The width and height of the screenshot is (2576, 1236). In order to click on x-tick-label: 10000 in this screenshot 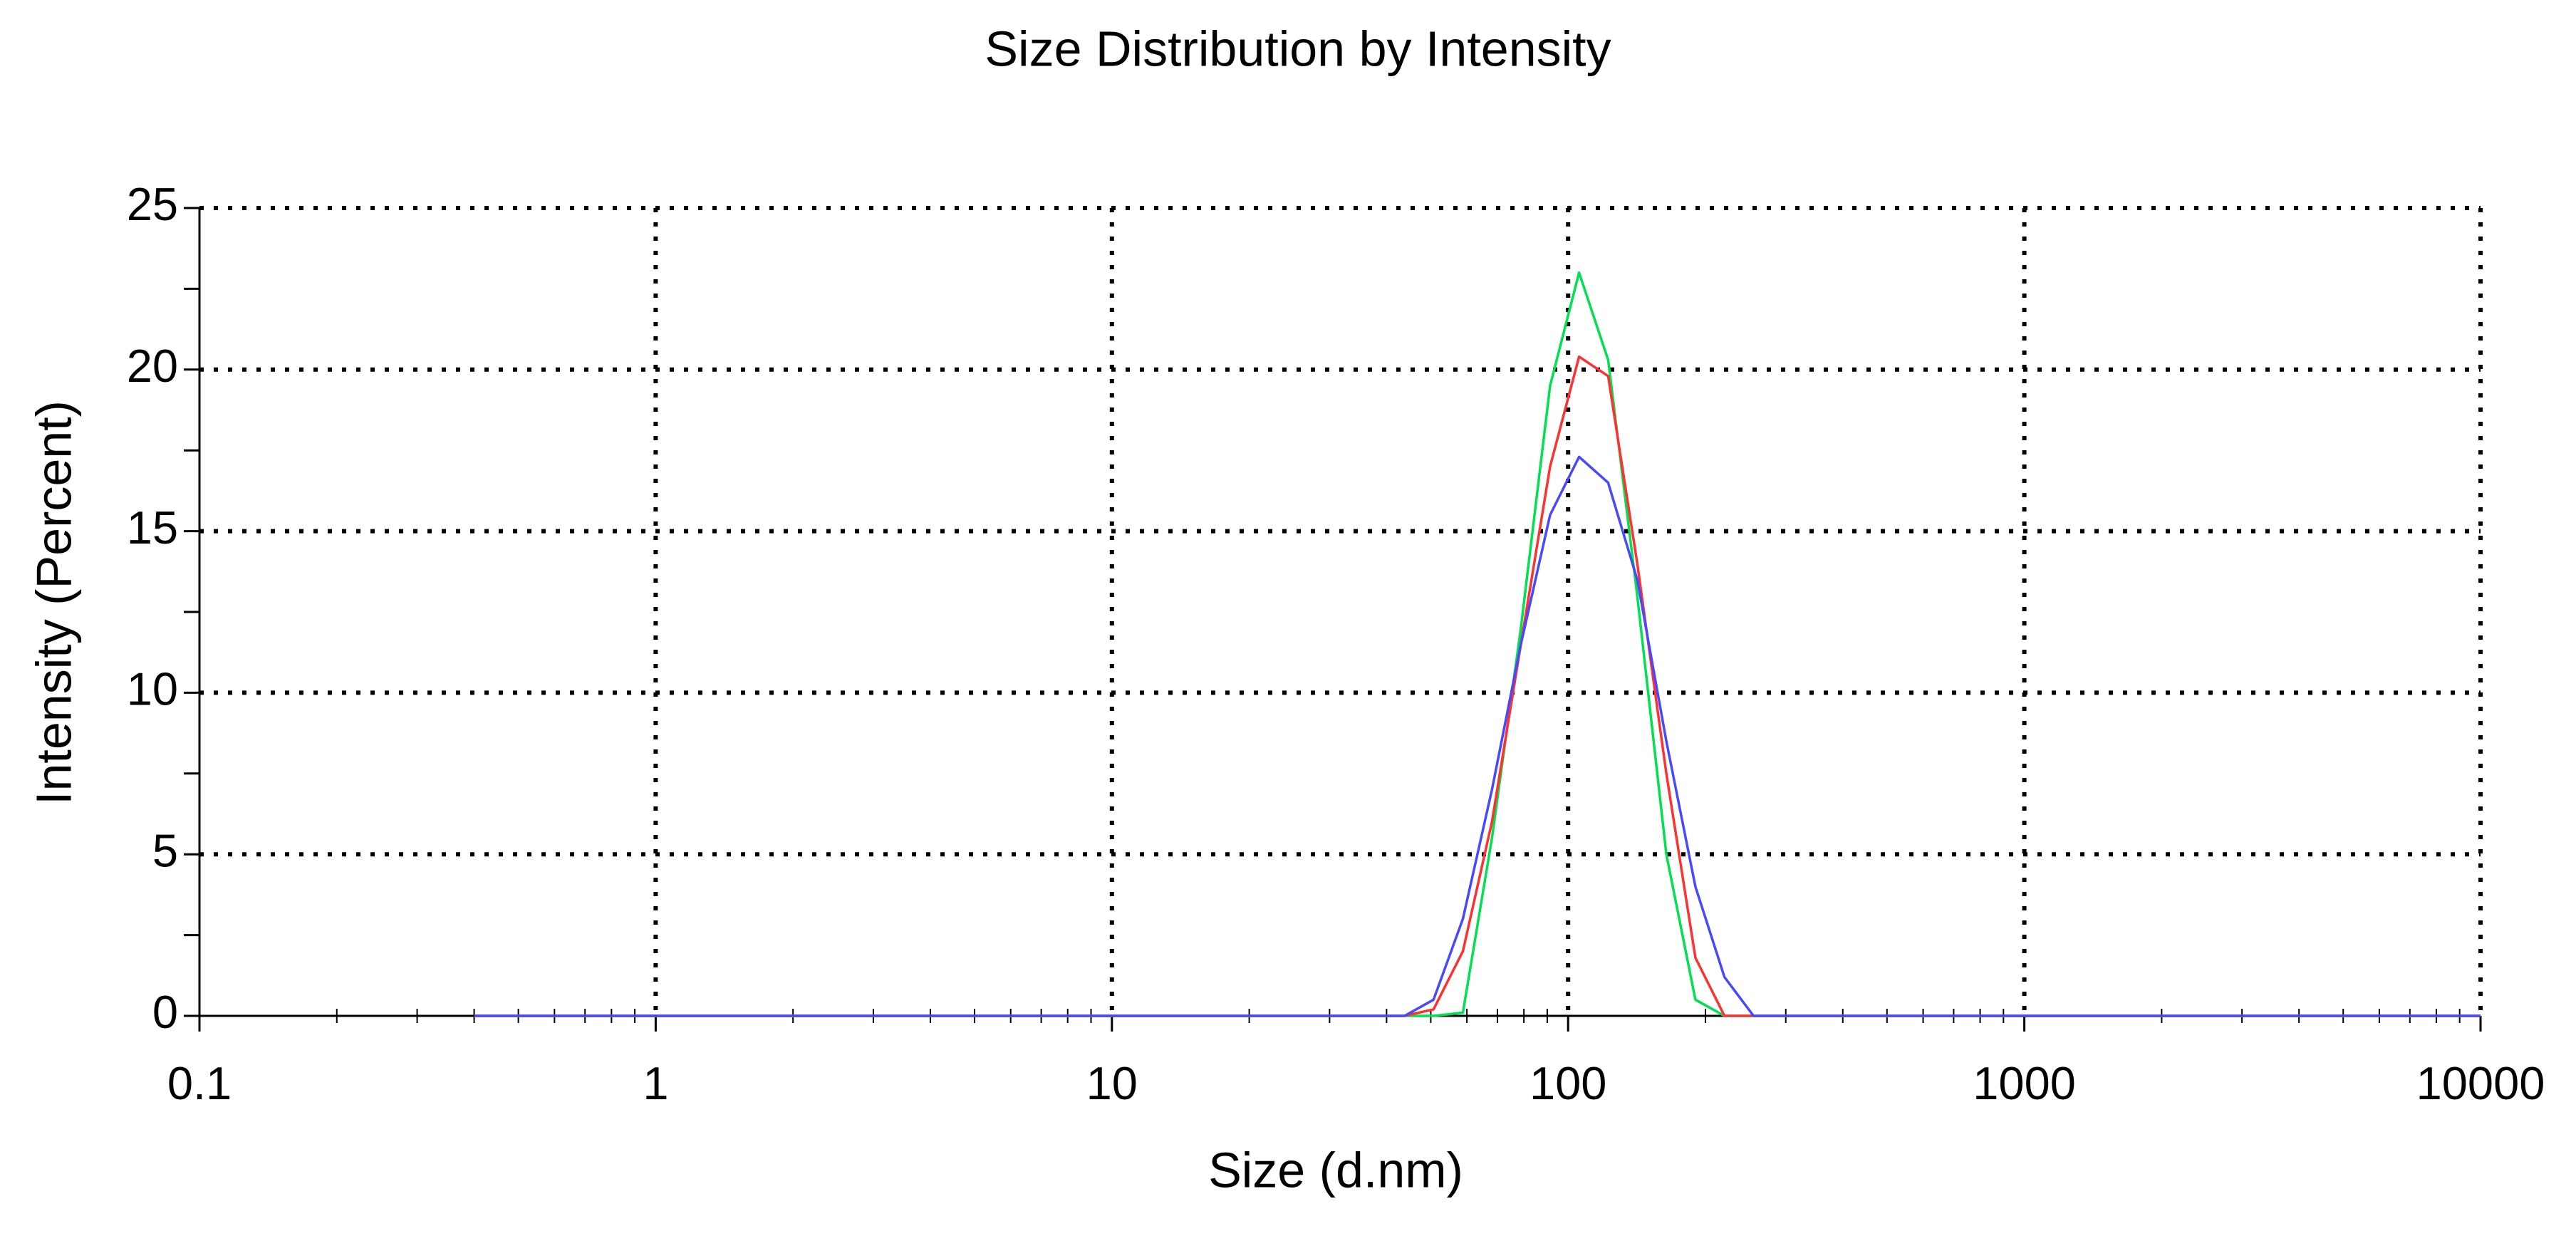, I will do `click(2480, 1083)`.